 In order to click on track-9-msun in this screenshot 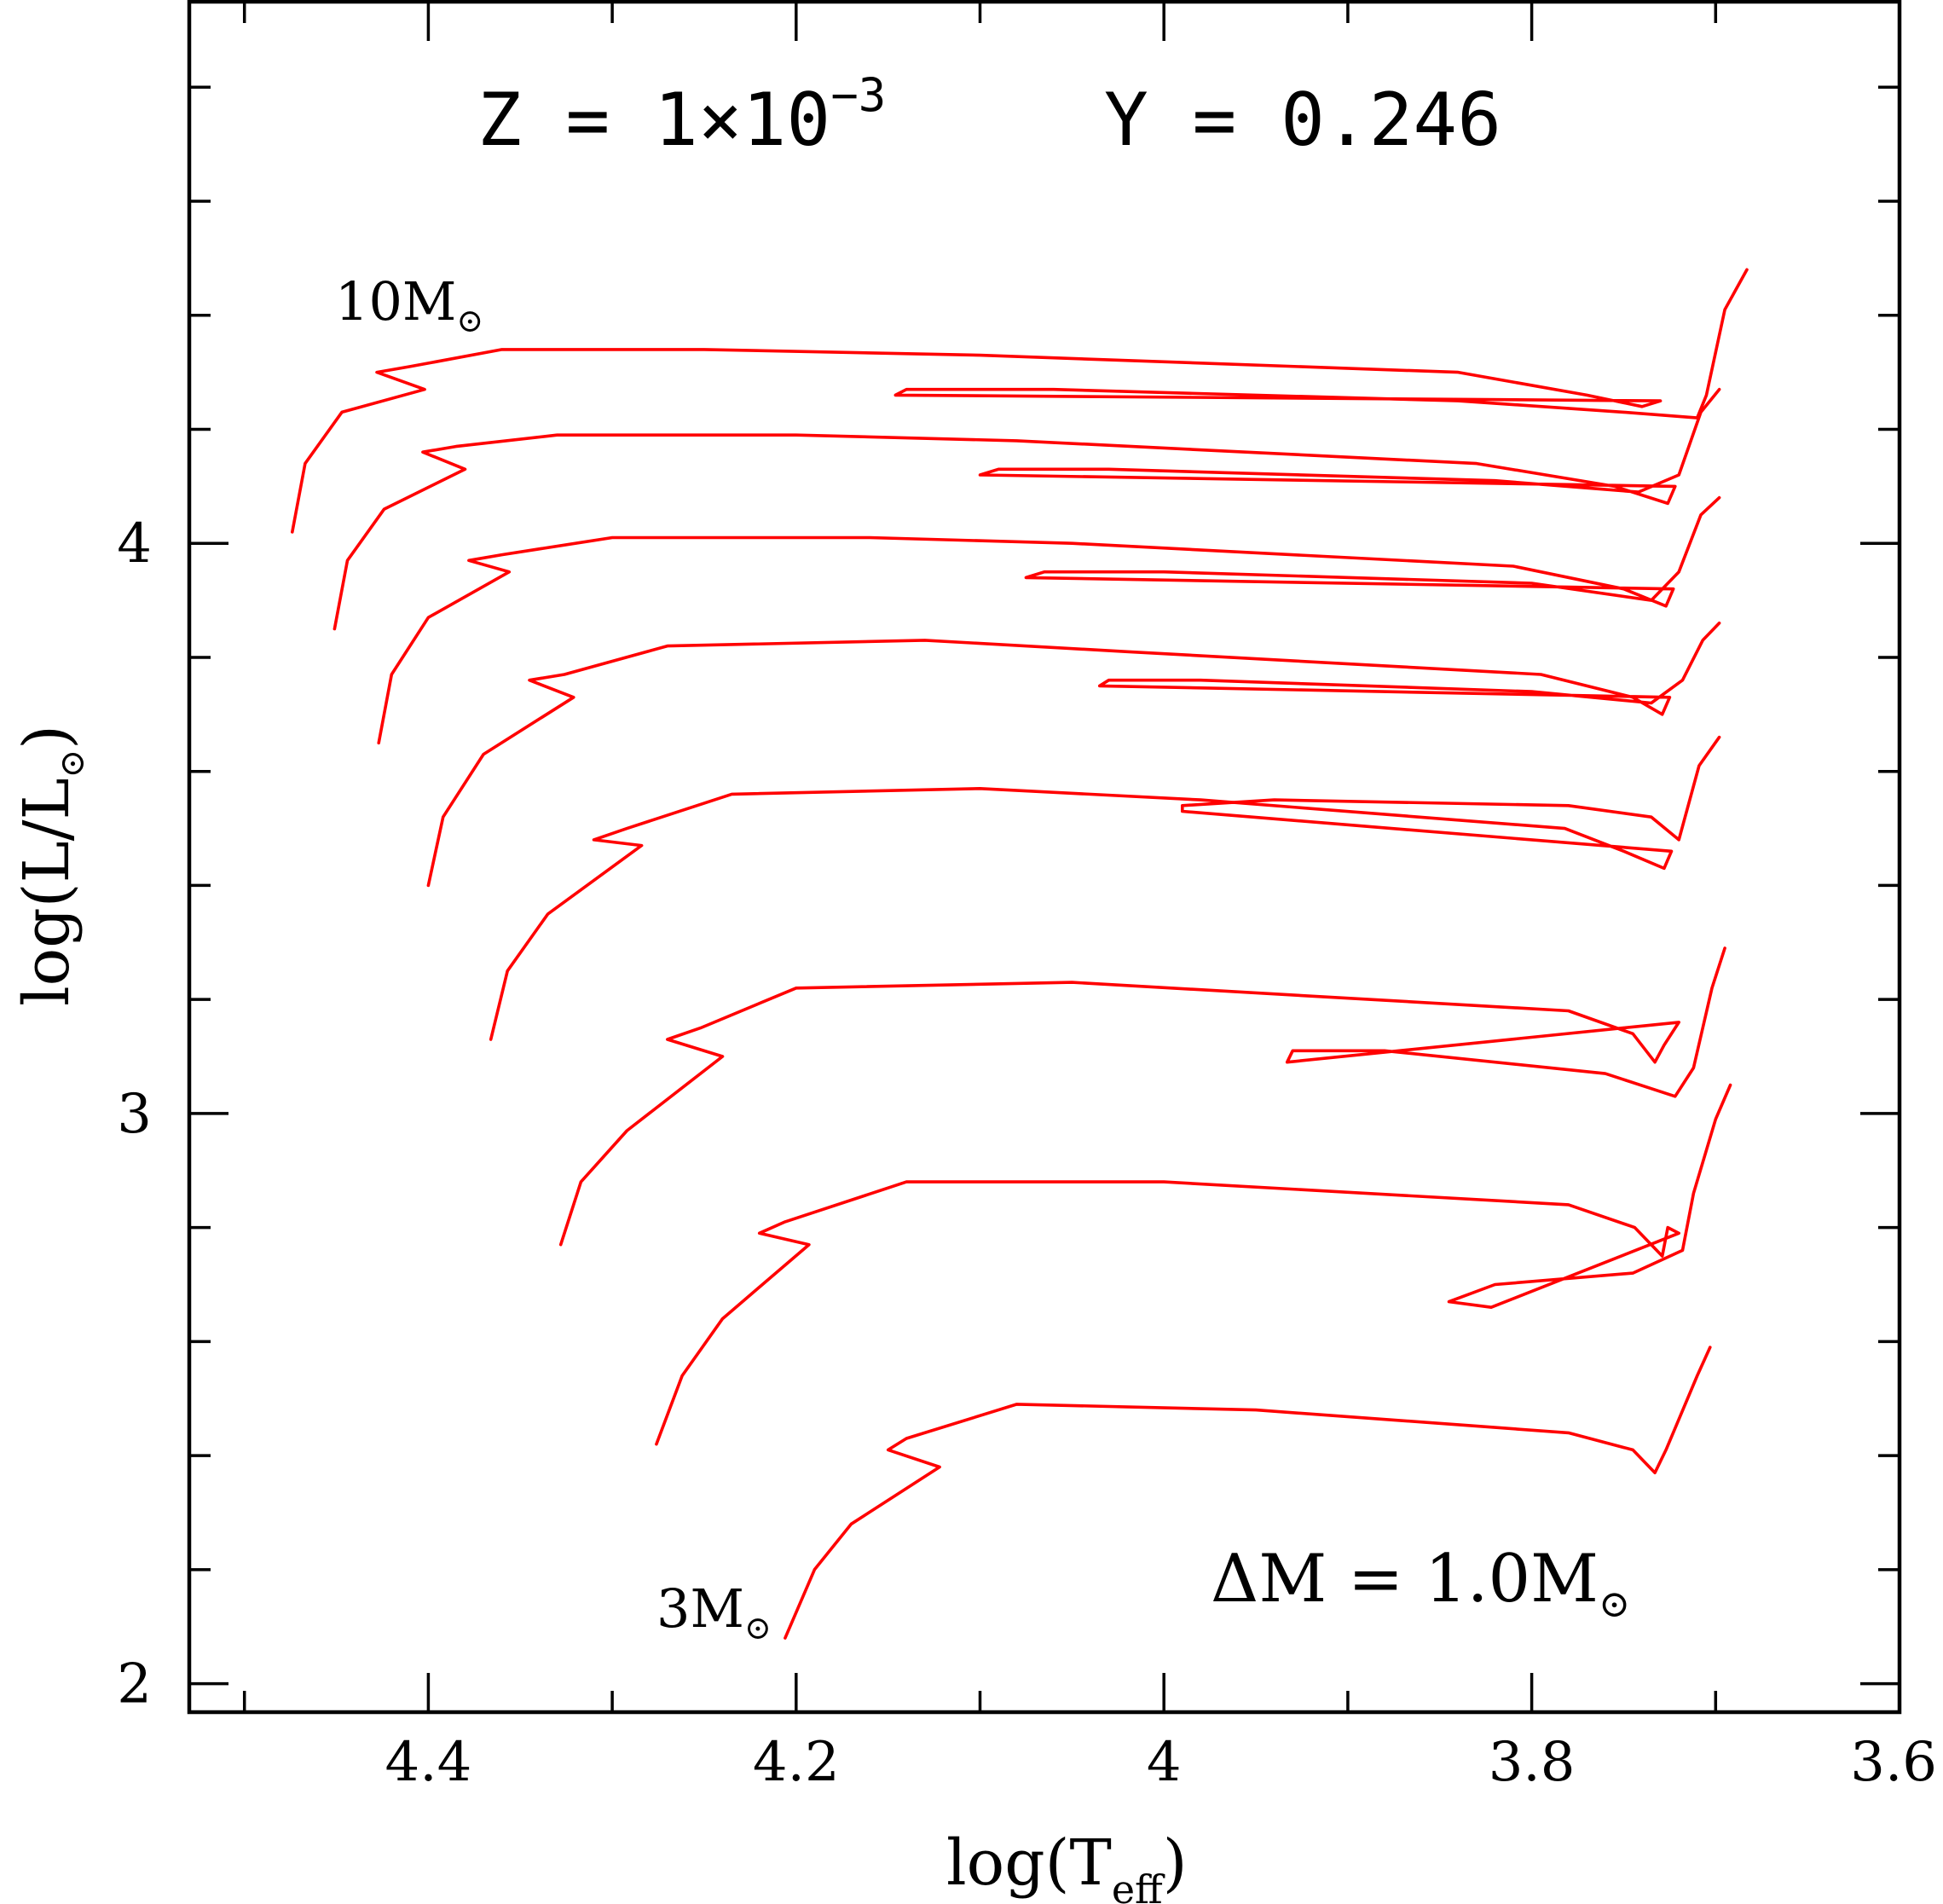, I will do `click(1027, 509)`.